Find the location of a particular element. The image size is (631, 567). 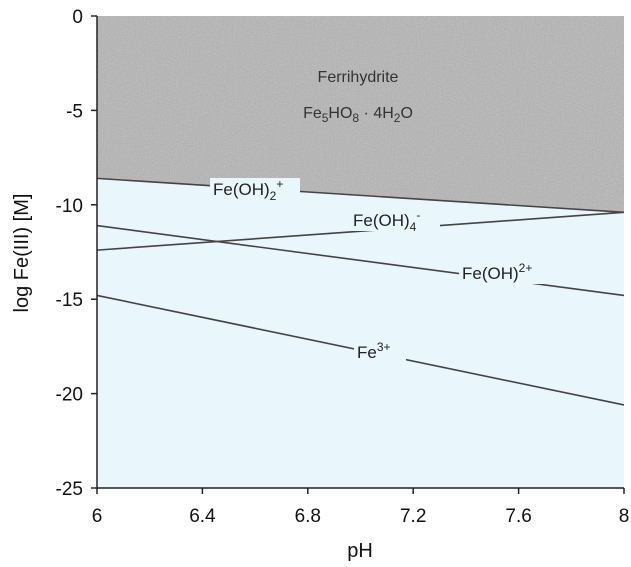

x-axis-title: pH is located at coordinates (360, 551).